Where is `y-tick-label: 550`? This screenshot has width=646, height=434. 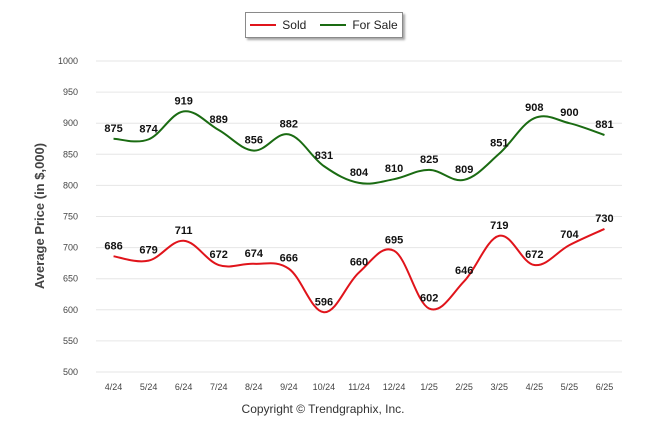
y-tick-label: 550 is located at coordinates (70, 341).